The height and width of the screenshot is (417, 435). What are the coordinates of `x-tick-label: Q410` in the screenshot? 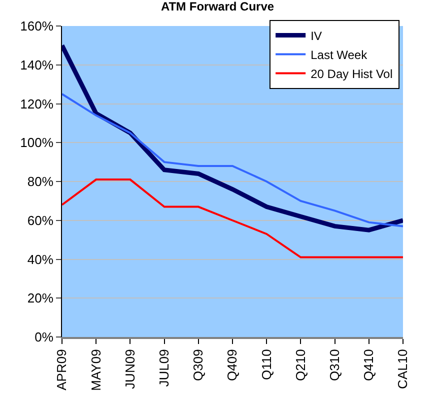 It's located at (368, 365).